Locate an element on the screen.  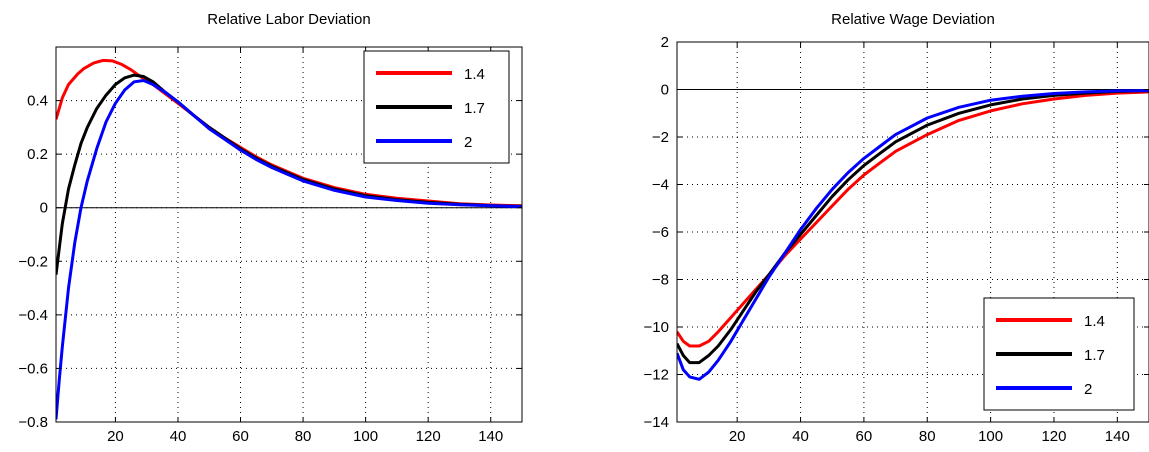
y-tick-label: −6 is located at coordinates (660, 232).